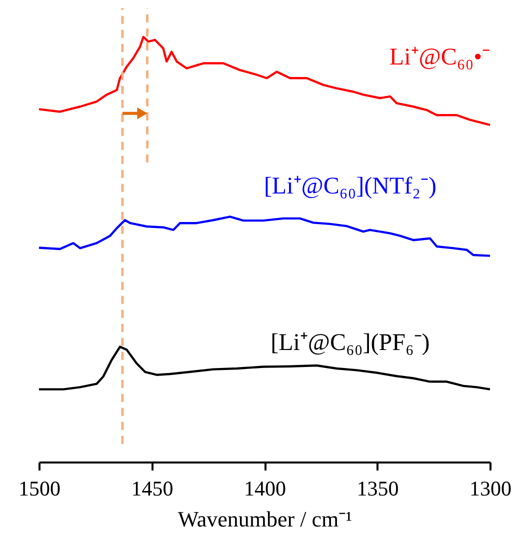 This screenshot has width=522, height=554. Describe the element at coordinates (152, 488) in the screenshot. I see `x-tick-label: 1450` at that location.